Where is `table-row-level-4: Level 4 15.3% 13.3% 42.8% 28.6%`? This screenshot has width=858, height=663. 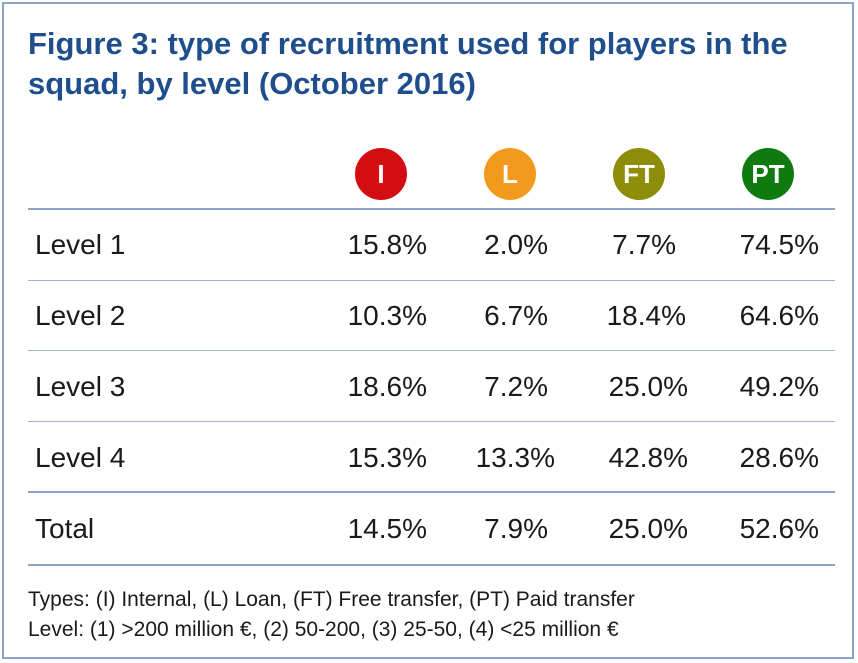 table-row-level-4: Level 4 15.3% 13.3% 42.8% 28.6% is located at coordinates (429, 458).